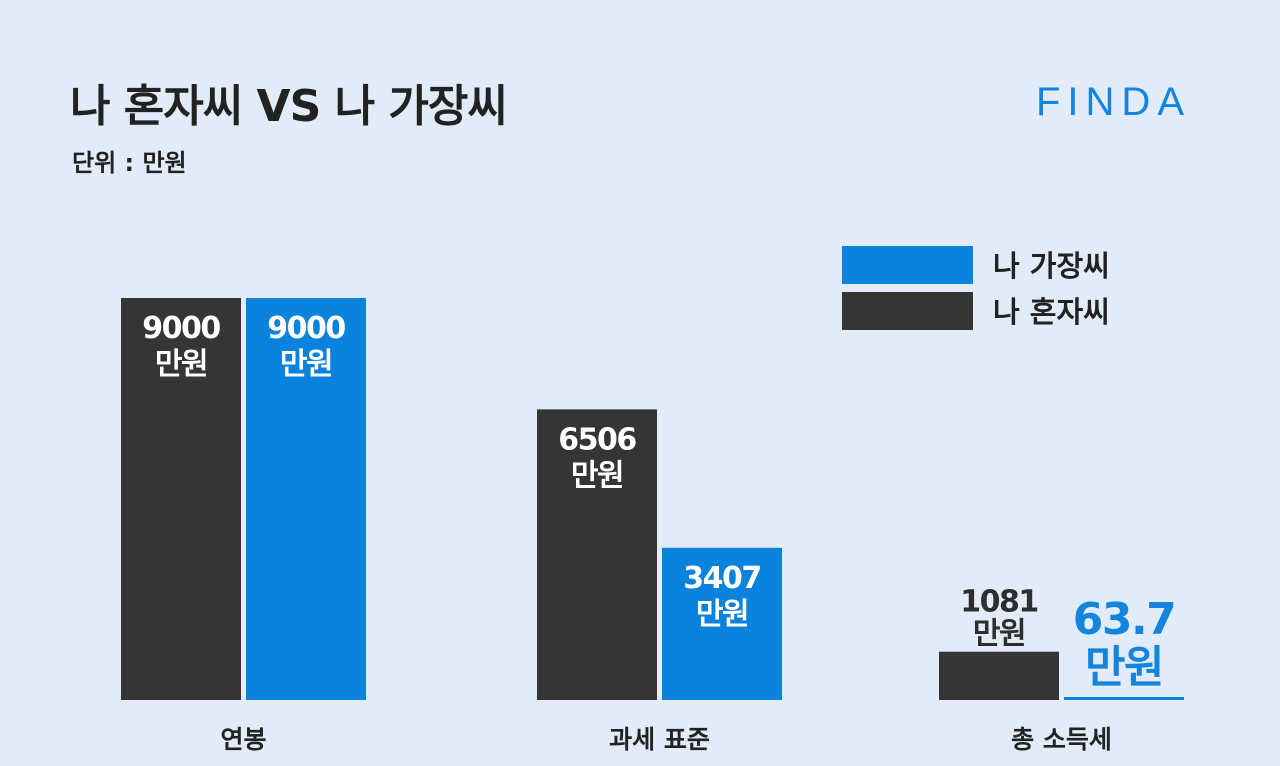 The height and width of the screenshot is (766, 1280). I want to click on bar-value-label: 3407, so click(722, 578).